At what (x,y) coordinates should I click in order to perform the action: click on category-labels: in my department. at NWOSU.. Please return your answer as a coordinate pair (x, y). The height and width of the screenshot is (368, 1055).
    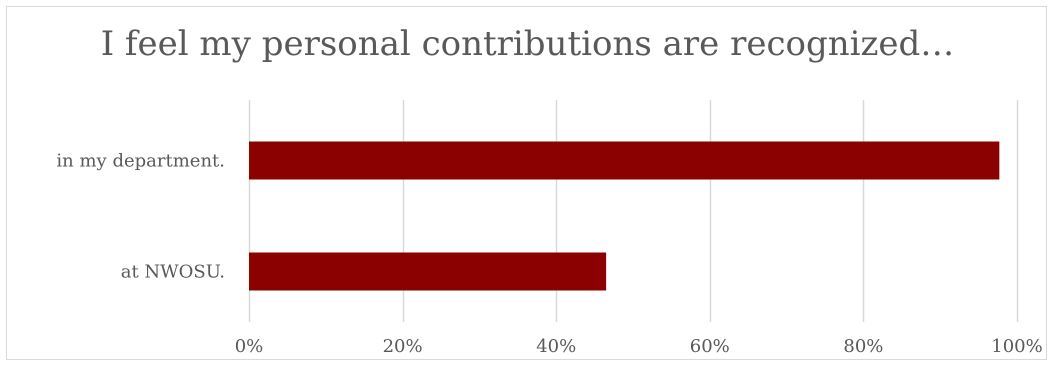
    Looking at the image, I should click on (140, 217).